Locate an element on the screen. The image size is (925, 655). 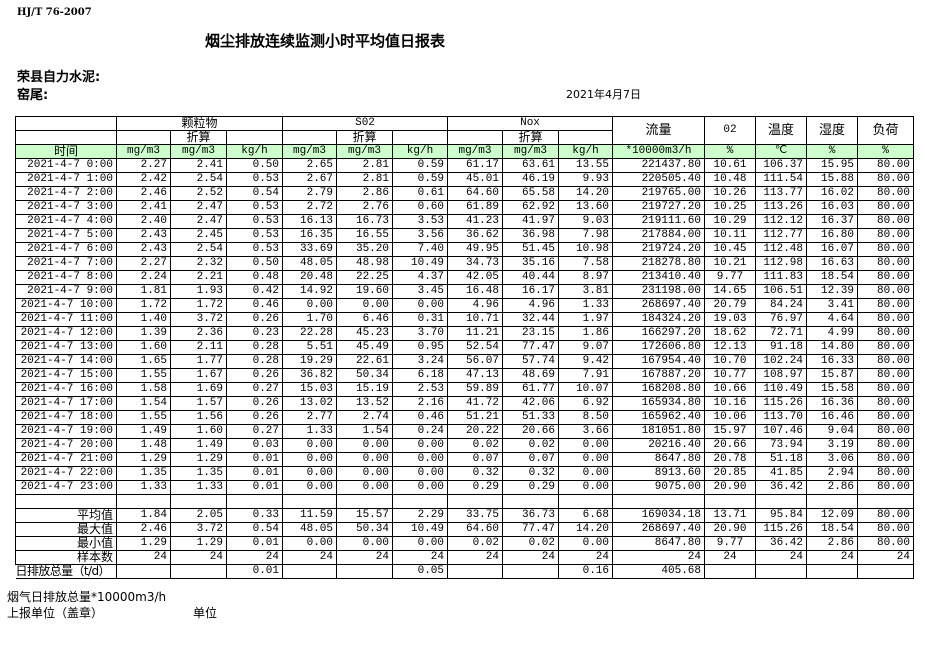
reporting-line: 上报单位（盖章） 单位 is located at coordinates (466, 613).